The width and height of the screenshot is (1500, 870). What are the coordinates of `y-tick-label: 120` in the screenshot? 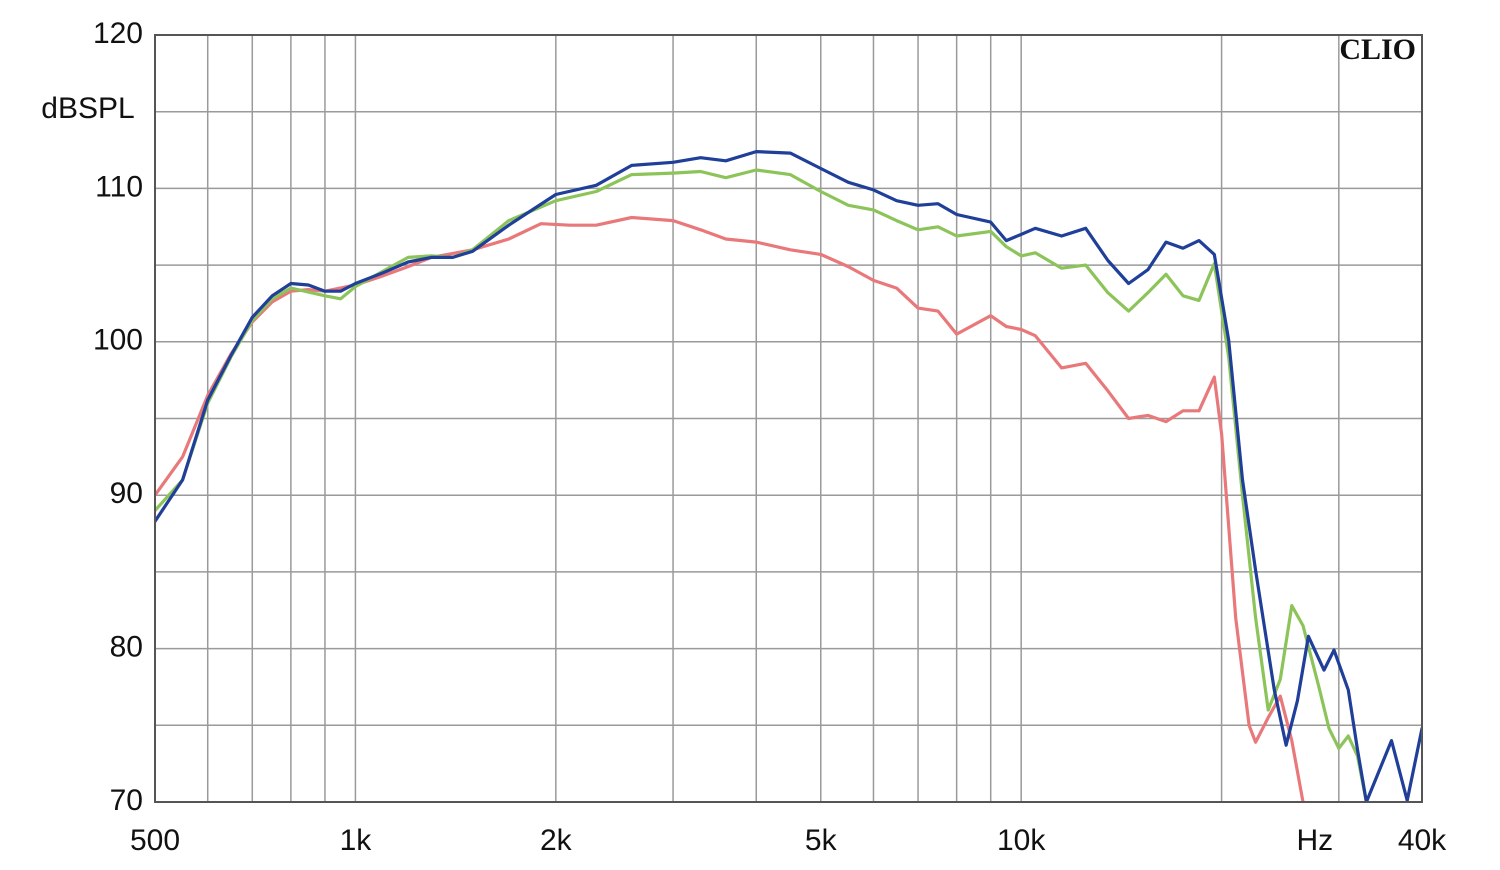 It's located at (118, 33).